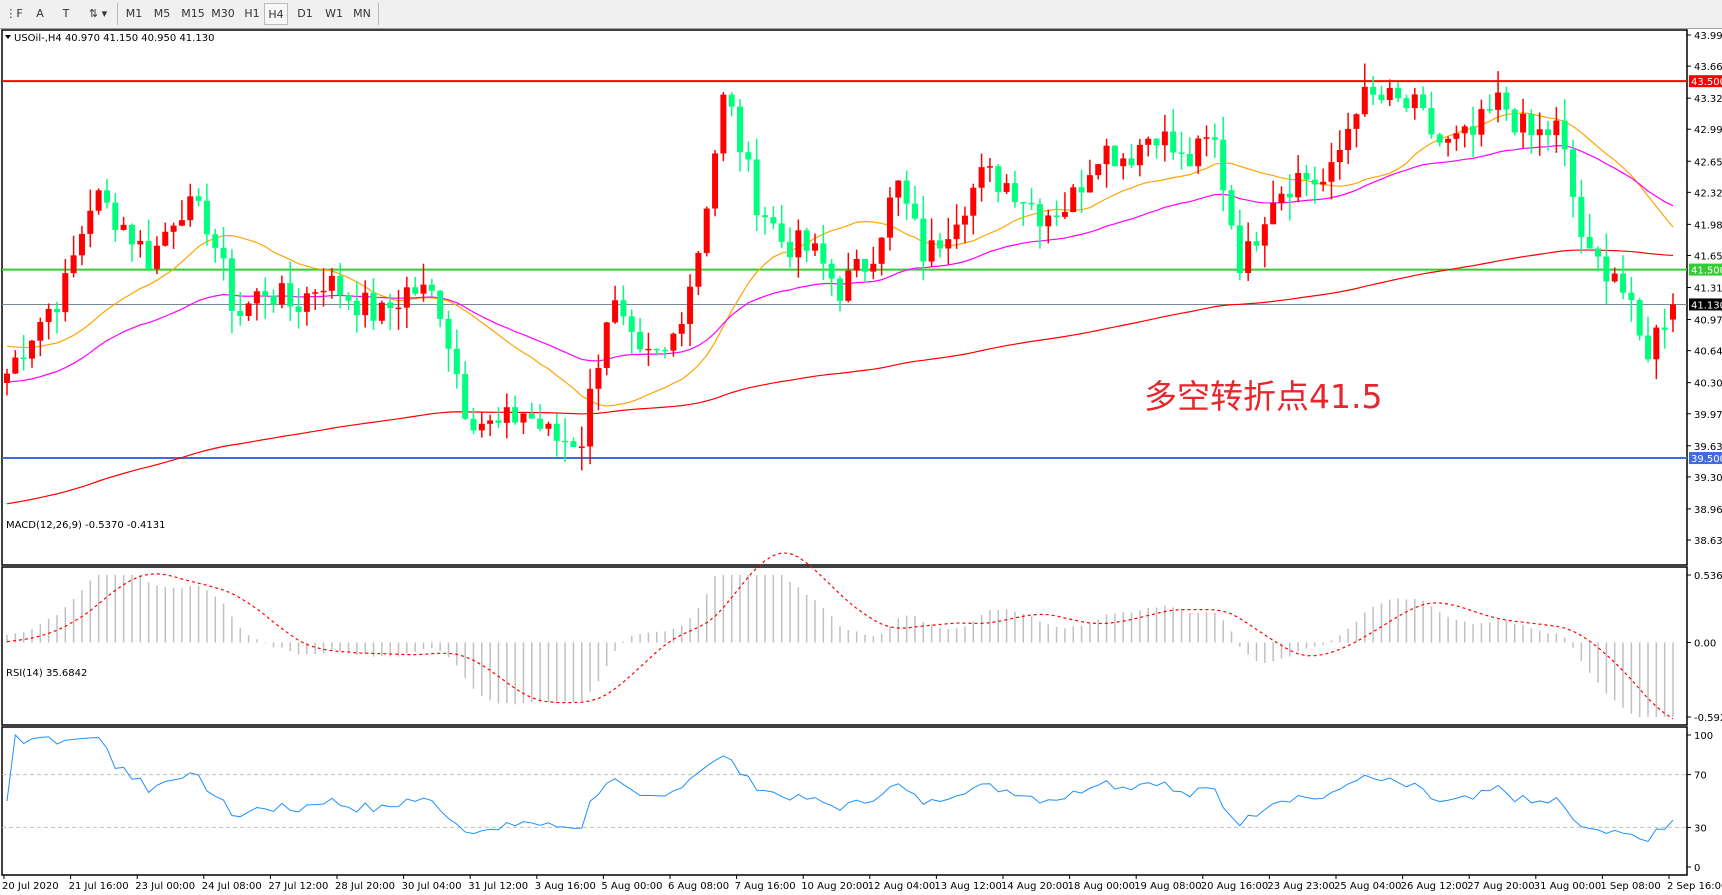 The image size is (1722, 895). Describe the element at coordinates (134, 13) in the screenshot. I see `timeframe-m1: M1` at that location.